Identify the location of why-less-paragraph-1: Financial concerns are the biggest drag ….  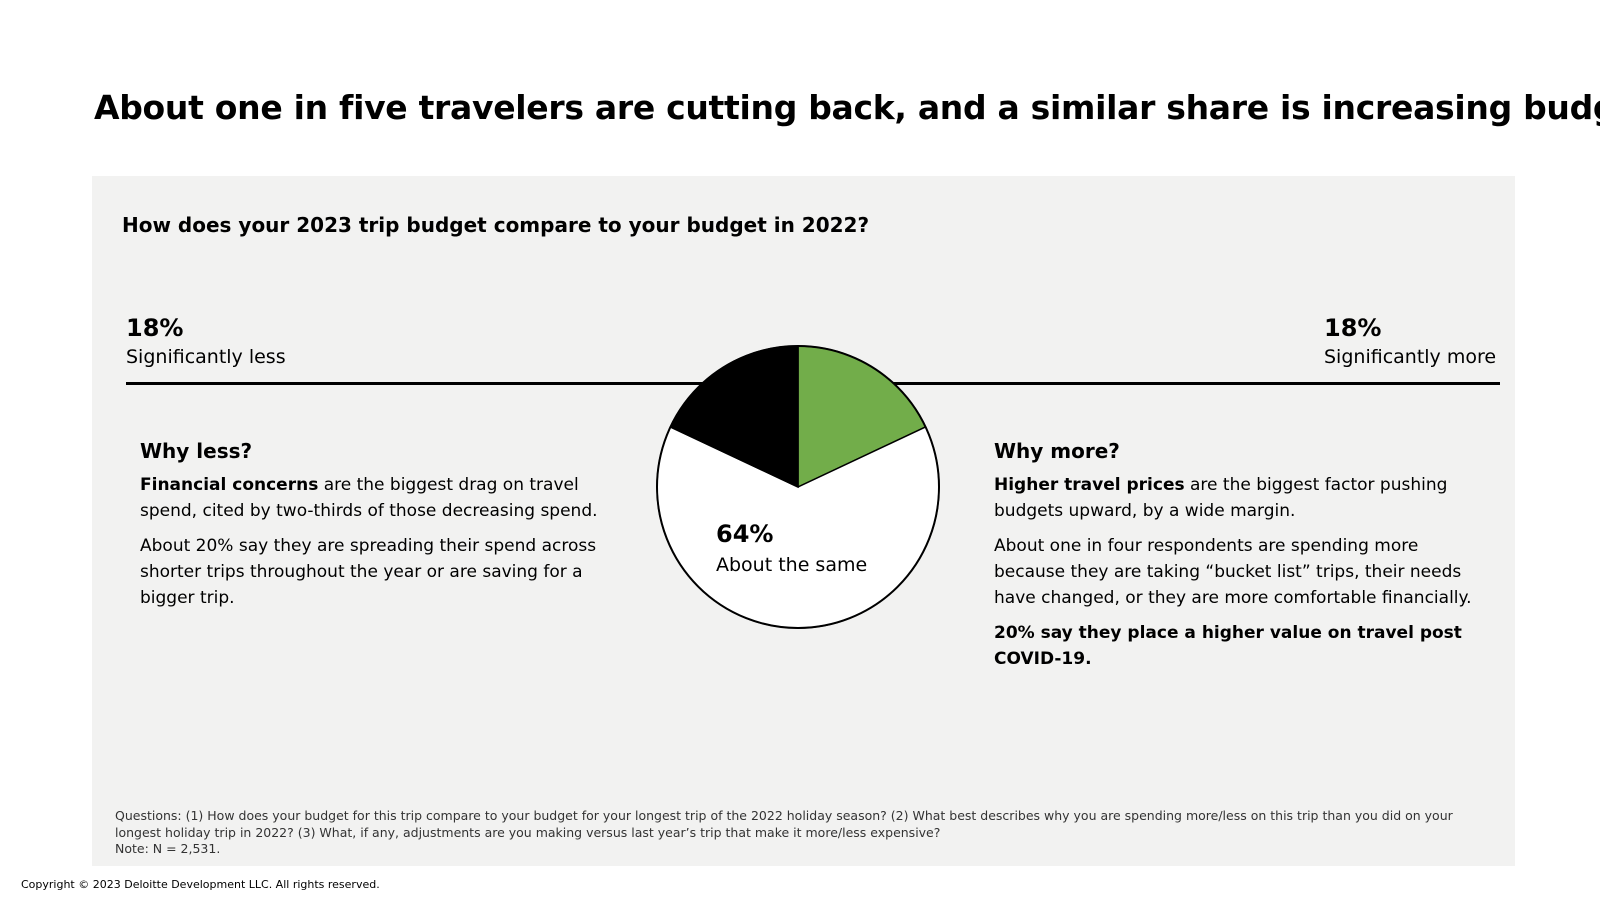
(380, 498).